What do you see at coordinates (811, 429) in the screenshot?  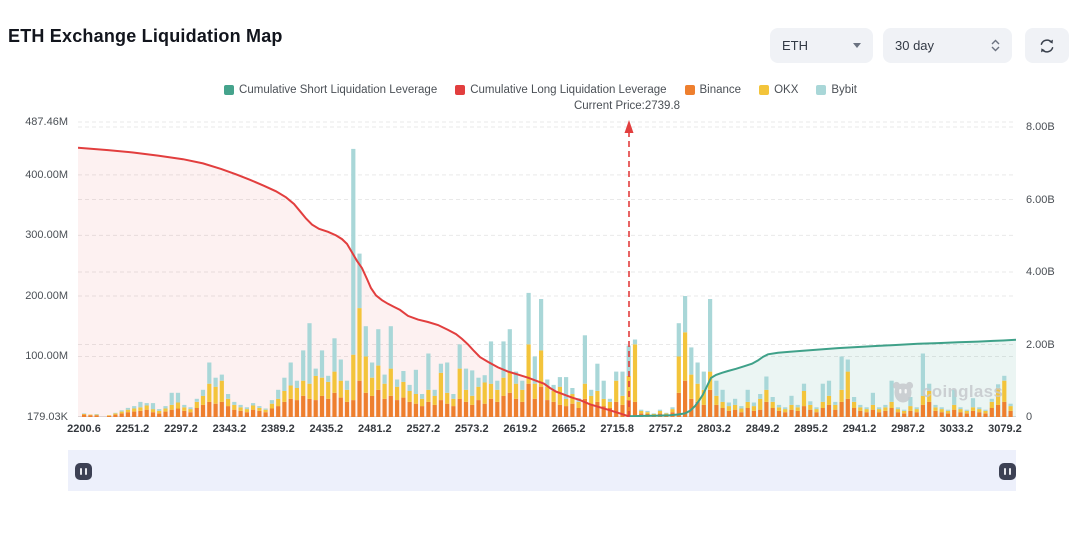 I see `x-axis-tick: 2895.2` at bounding box center [811, 429].